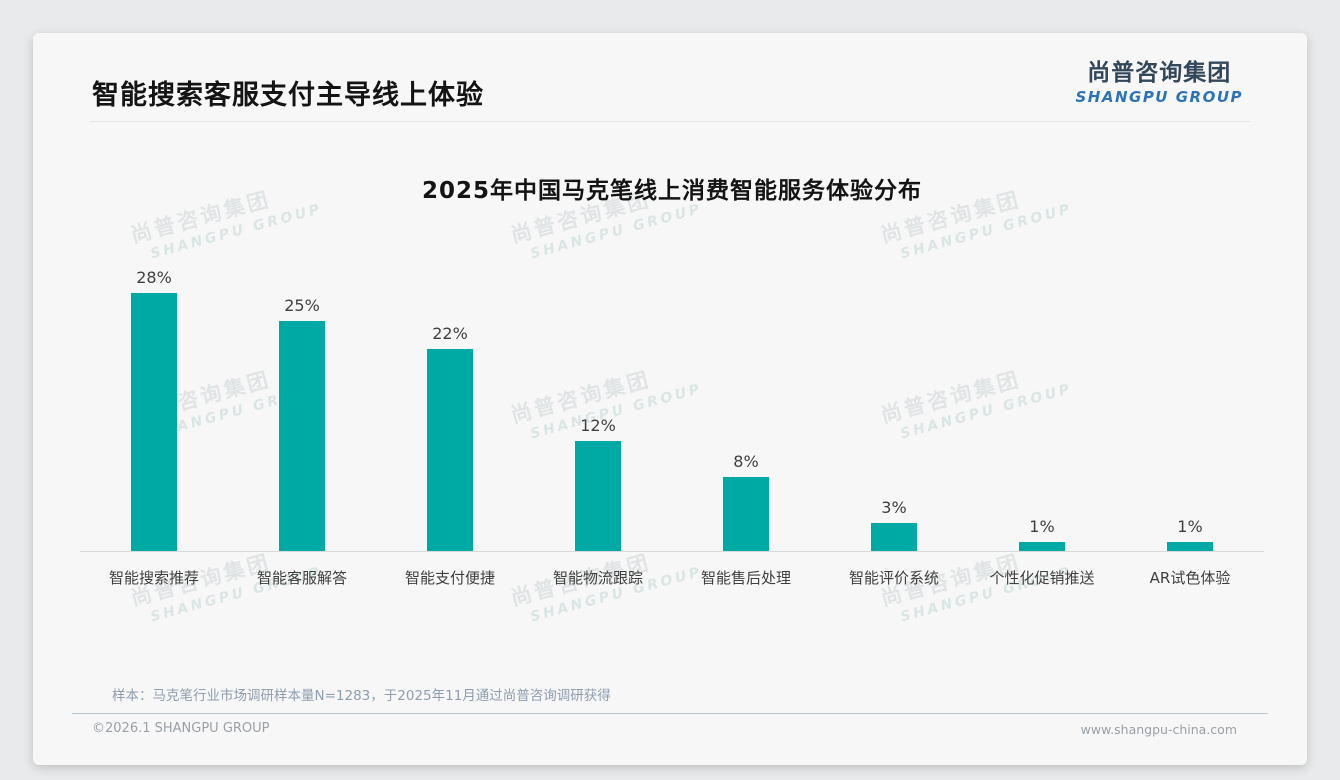  What do you see at coordinates (154, 278) in the screenshot?
I see `bar-value-label: 28%` at bounding box center [154, 278].